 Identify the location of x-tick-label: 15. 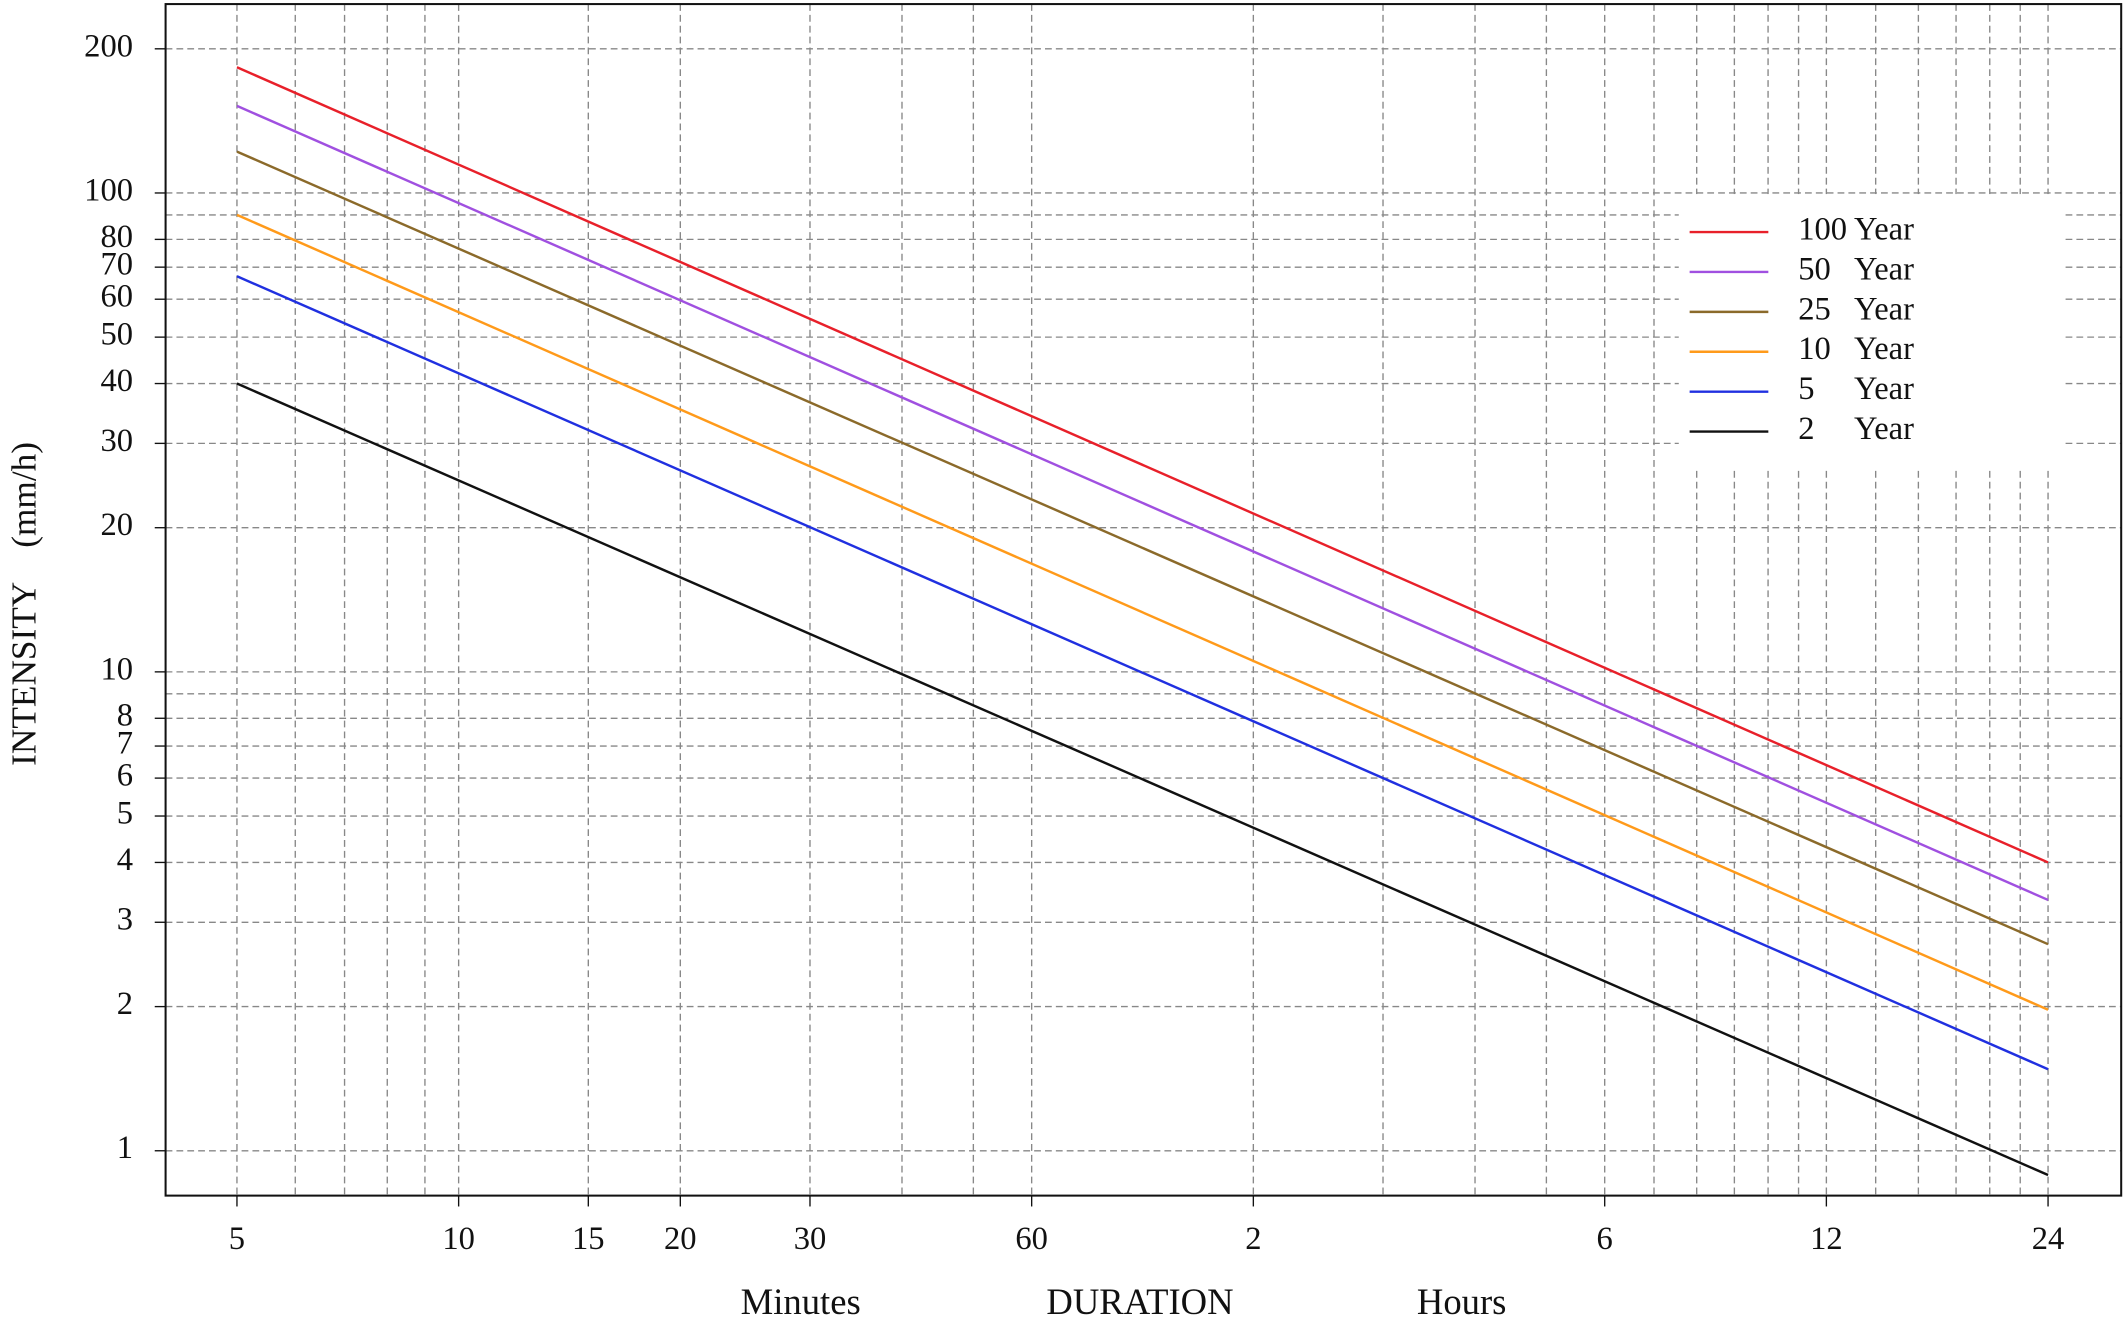
(588, 1239).